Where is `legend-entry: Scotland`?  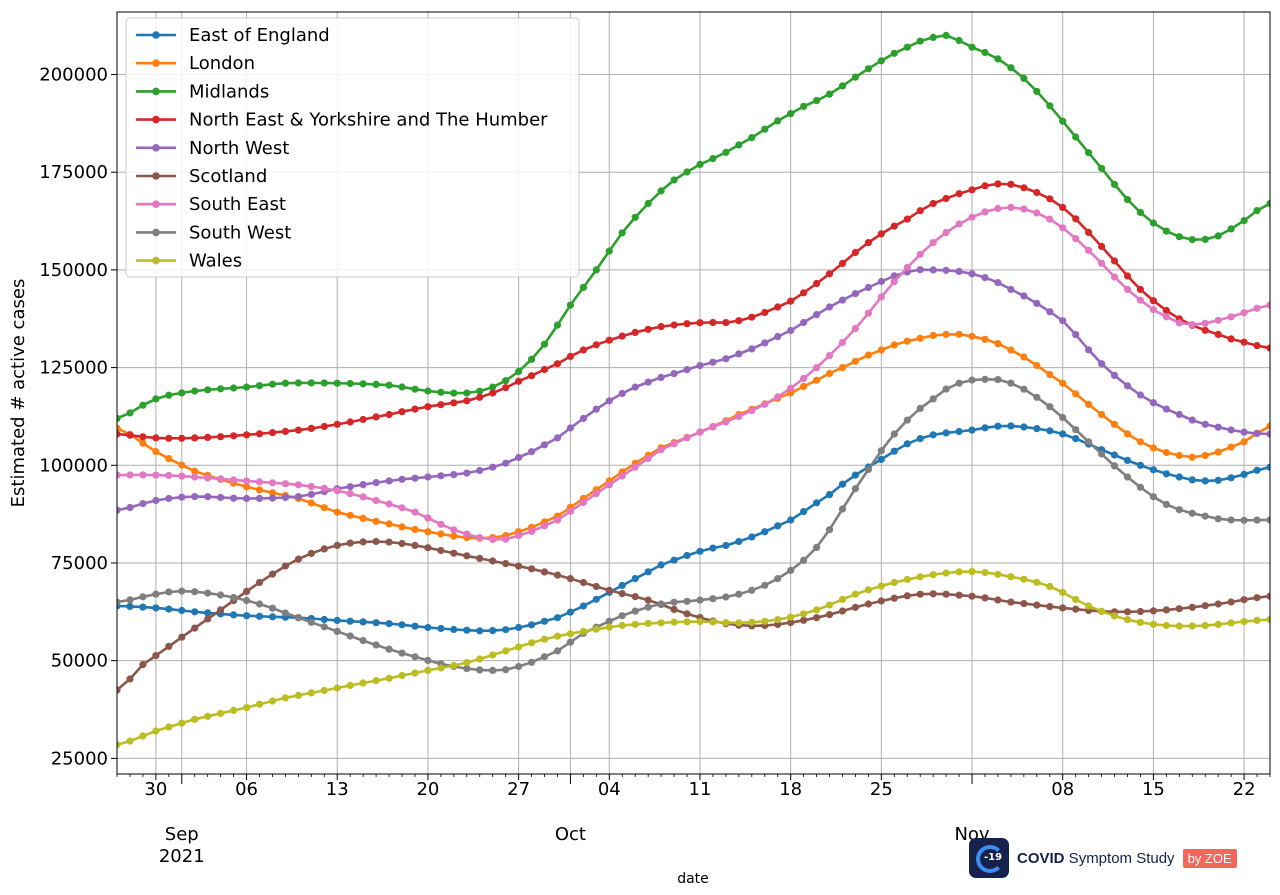
legend-entry: Scotland is located at coordinates (201, 176).